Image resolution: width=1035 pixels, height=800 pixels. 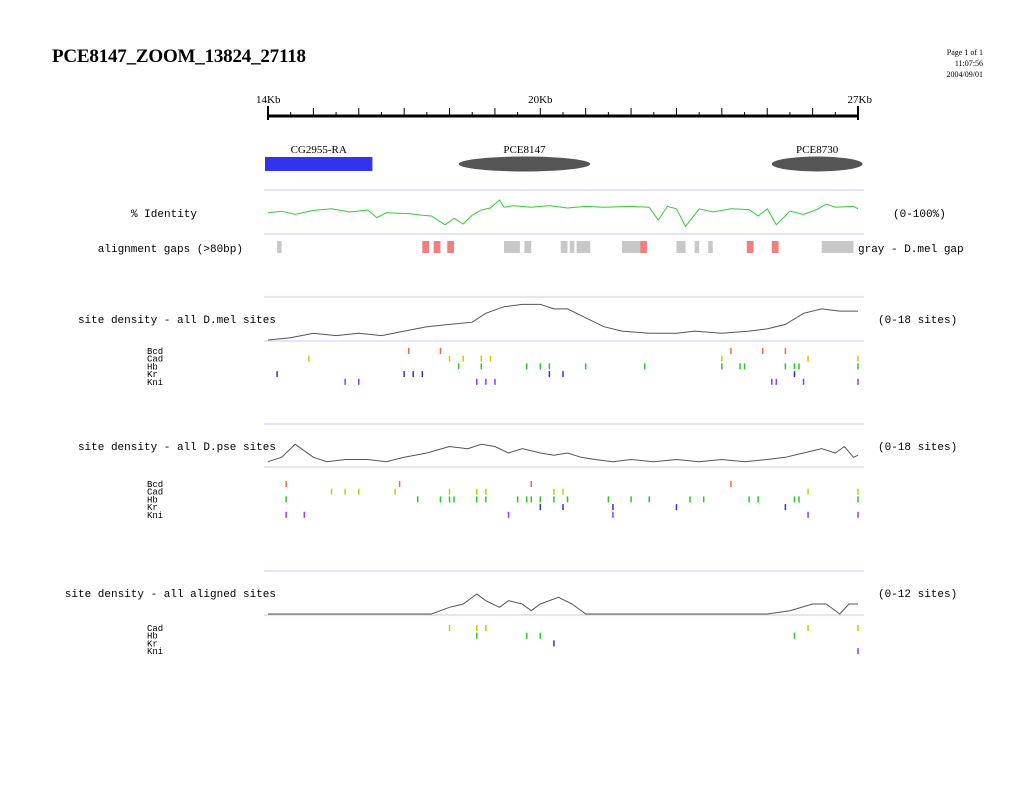 What do you see at coordinates (964, 74) in the screenshot?
I see `print-date: 2004/09/01` at bounding box center [964, 74].